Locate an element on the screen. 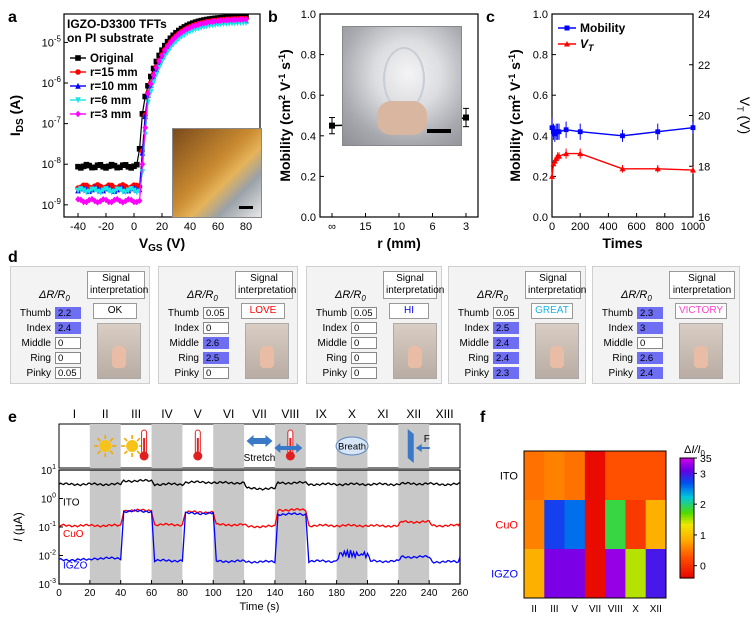  y-tick-label-e: 10-3 is located at coordinates (47, 584).